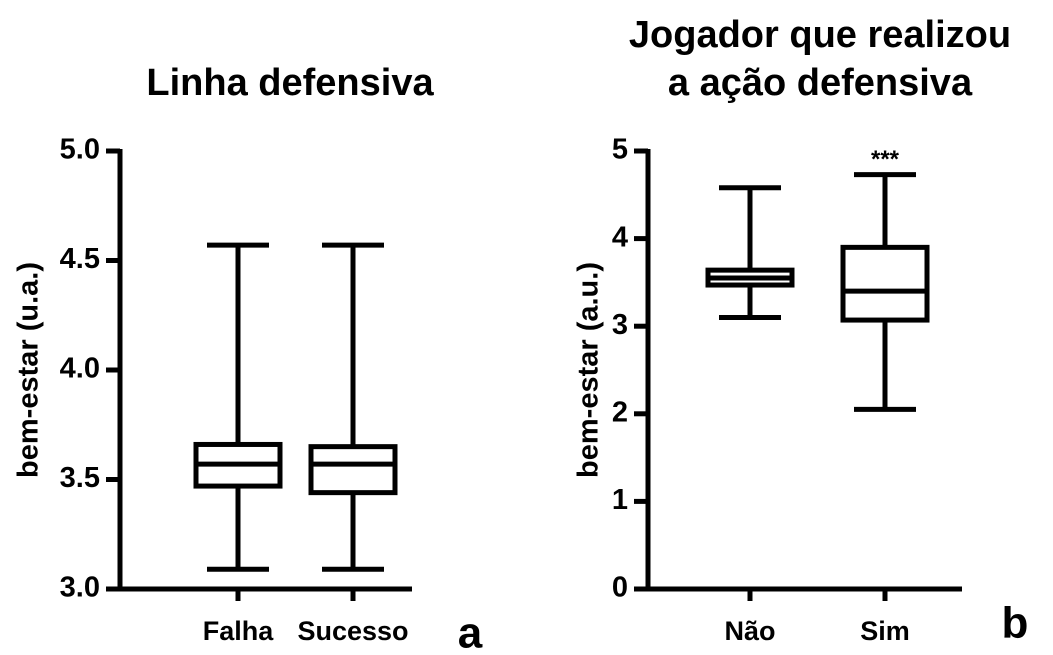  Describe the element at coordinates (620, 150) in the screenshot. I see `y-tick-label: 5` at that location.